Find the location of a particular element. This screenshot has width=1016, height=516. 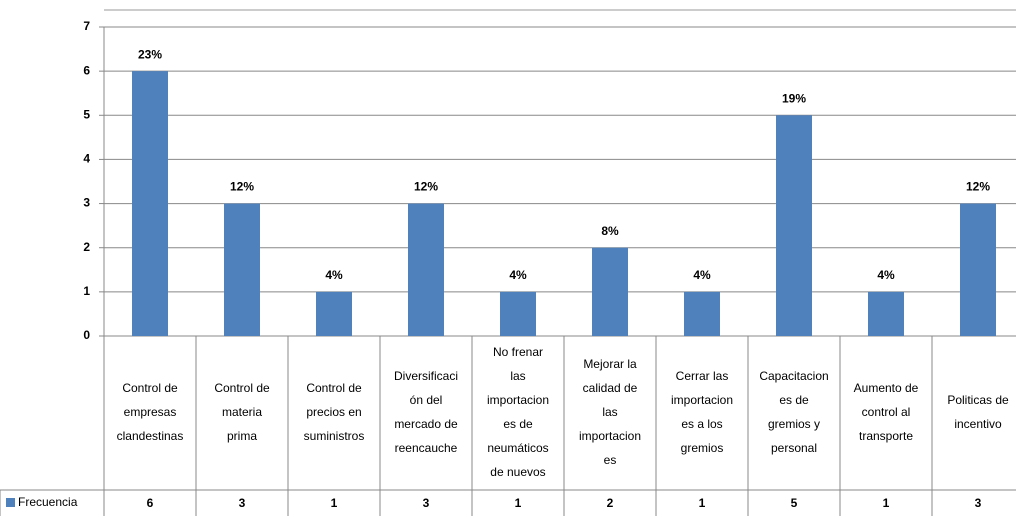

category-label: incentivo is located at coordinates (978, 424).